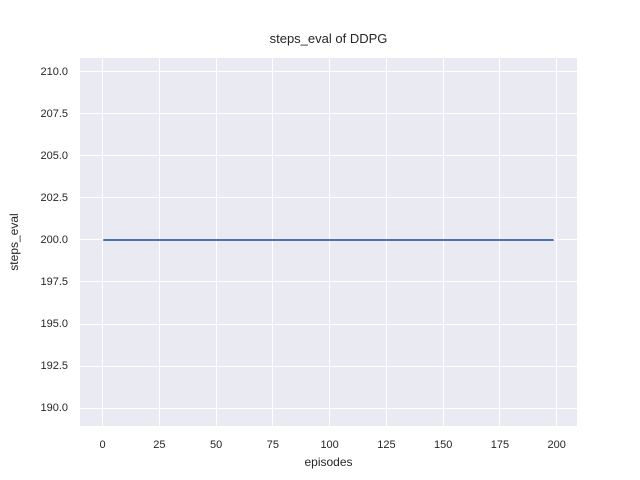 The height and width of the screenshot is (480, 640). I want to click on x-tick-label: 100, so click(329, 445).